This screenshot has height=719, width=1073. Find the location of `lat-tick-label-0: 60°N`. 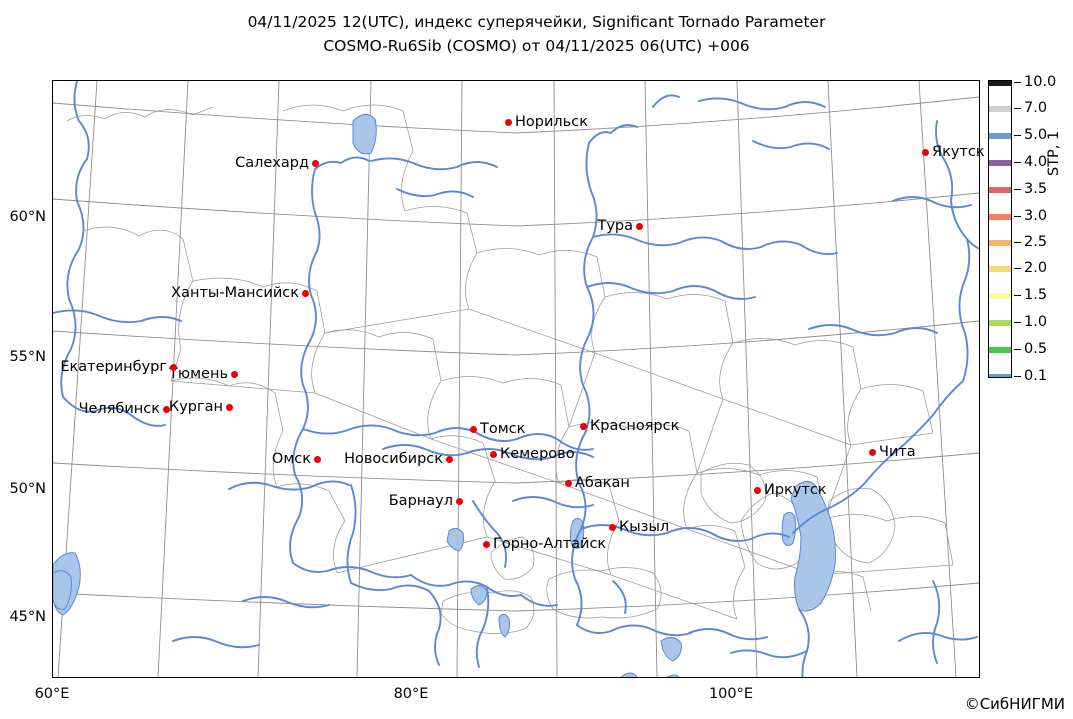

lat-tick-label-0: 60°N is located at coordinates (27, 217).